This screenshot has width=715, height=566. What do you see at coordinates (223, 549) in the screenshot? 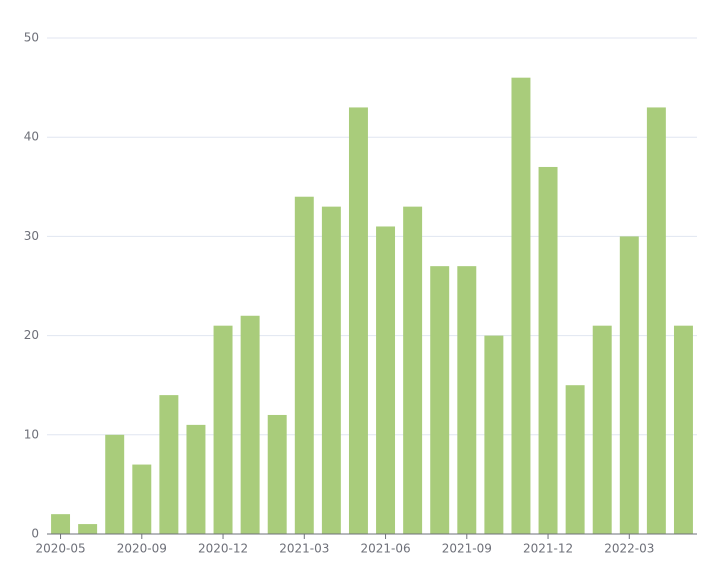
I see `x-tick-label: 2020-12` at bounding box center [223, 549].